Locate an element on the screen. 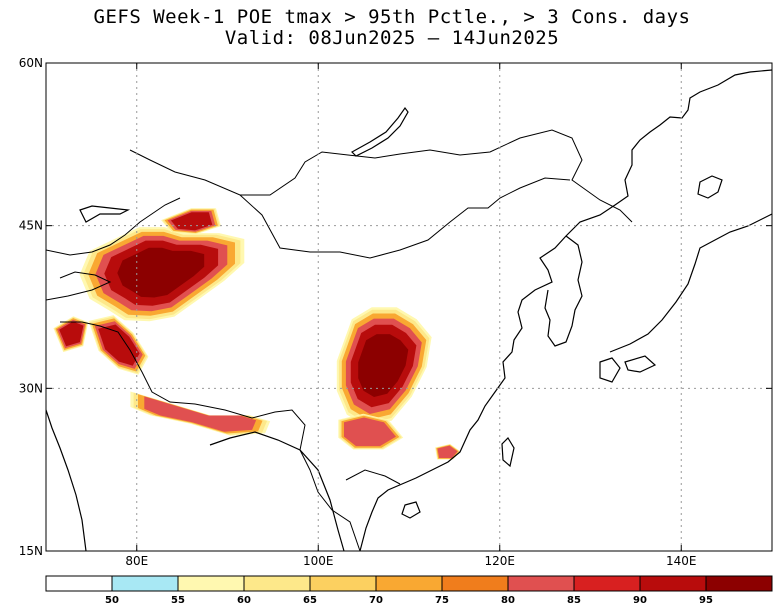 This screenshot has width=784, height=615. lake-baikal is located at coordinates (380, 131).